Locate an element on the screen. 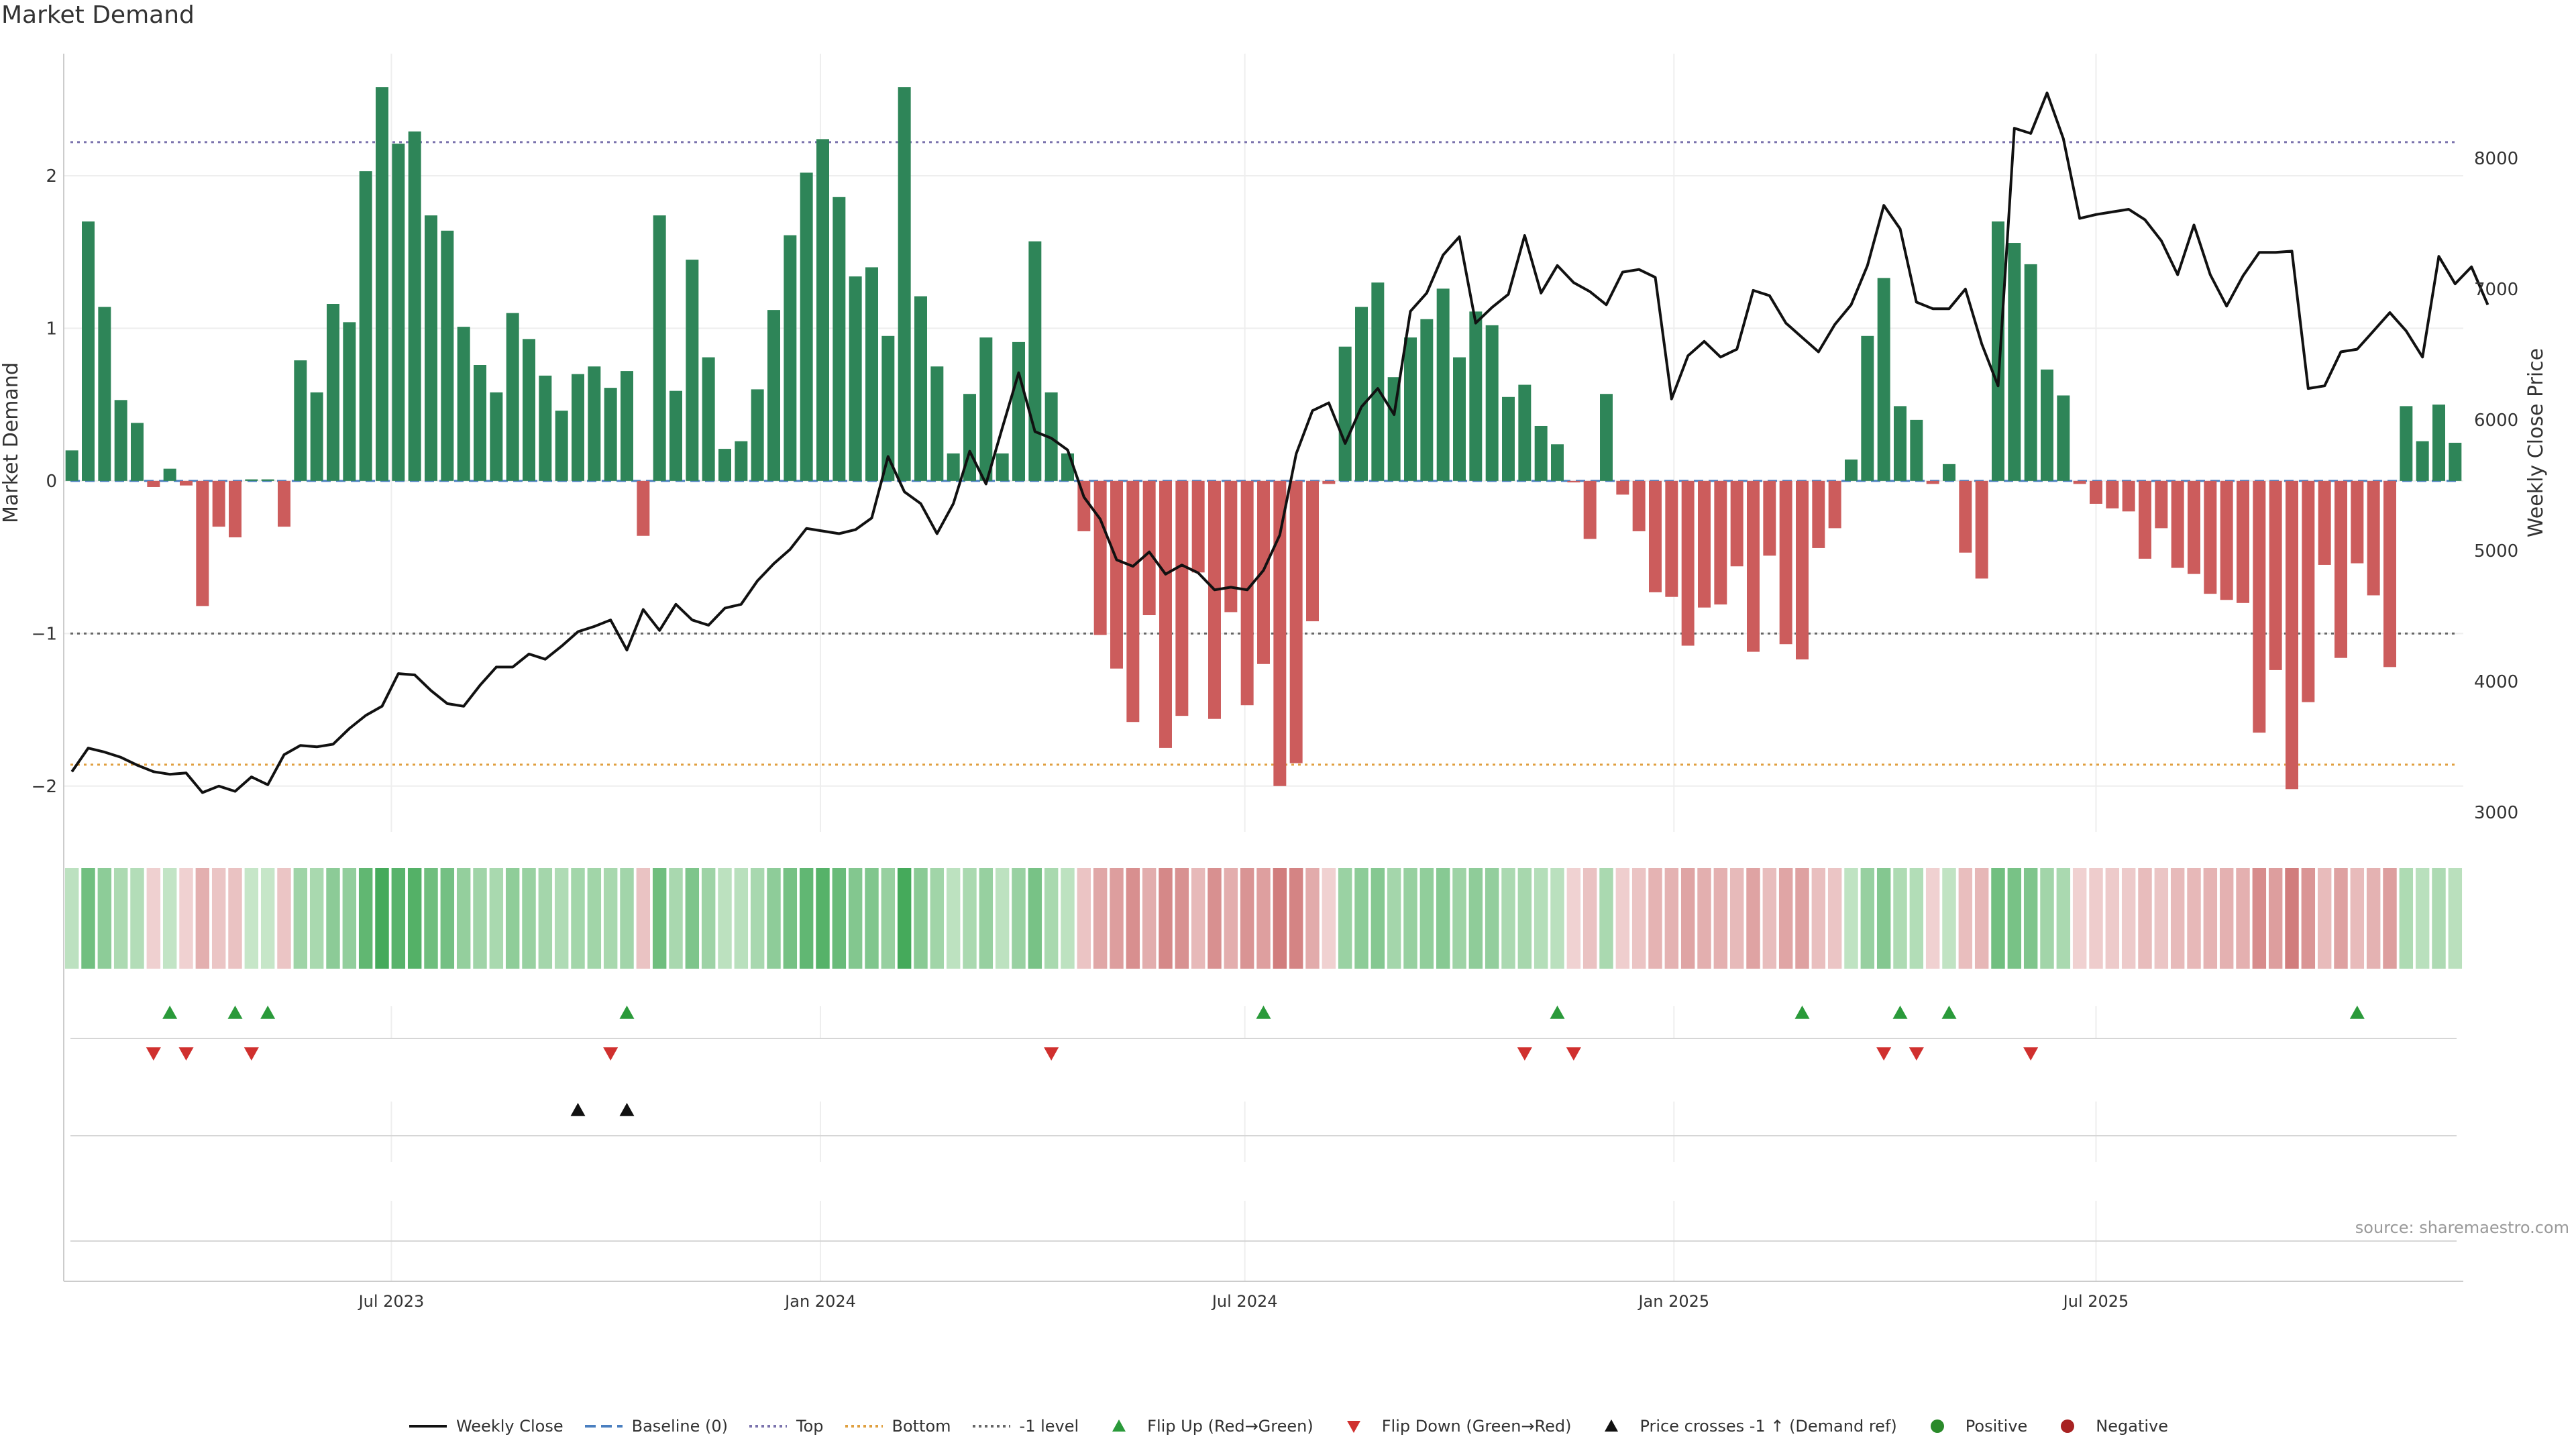  left-tick-label: 2 is located at coordinates (51, 176).